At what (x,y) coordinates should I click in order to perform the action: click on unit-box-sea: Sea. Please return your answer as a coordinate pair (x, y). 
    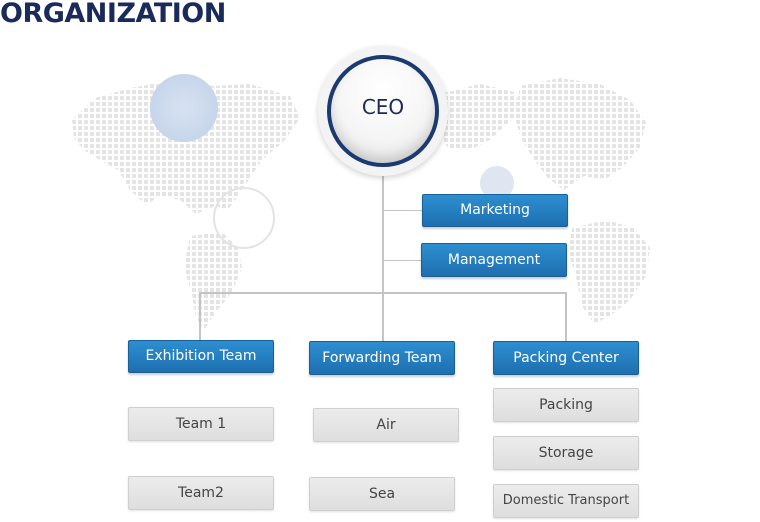
    Looking at the image, I should click on (382, 494).